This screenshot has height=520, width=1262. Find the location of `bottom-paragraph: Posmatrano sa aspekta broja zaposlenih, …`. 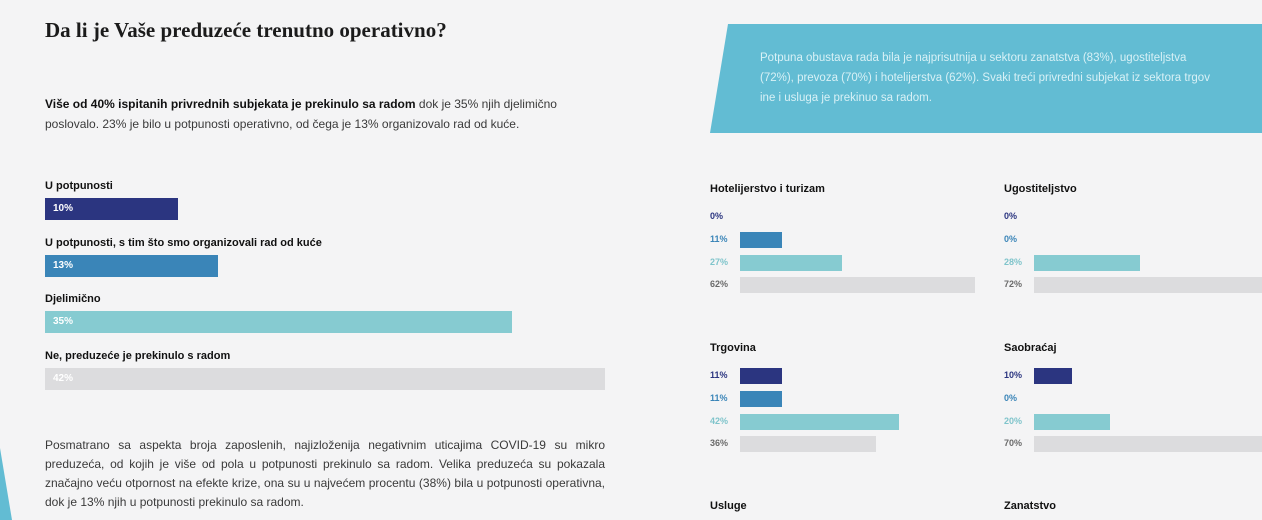

bottom-paragraph: Posmatrano sa aspekta broja zaposlenih, … is located at coordinates (325, 473).